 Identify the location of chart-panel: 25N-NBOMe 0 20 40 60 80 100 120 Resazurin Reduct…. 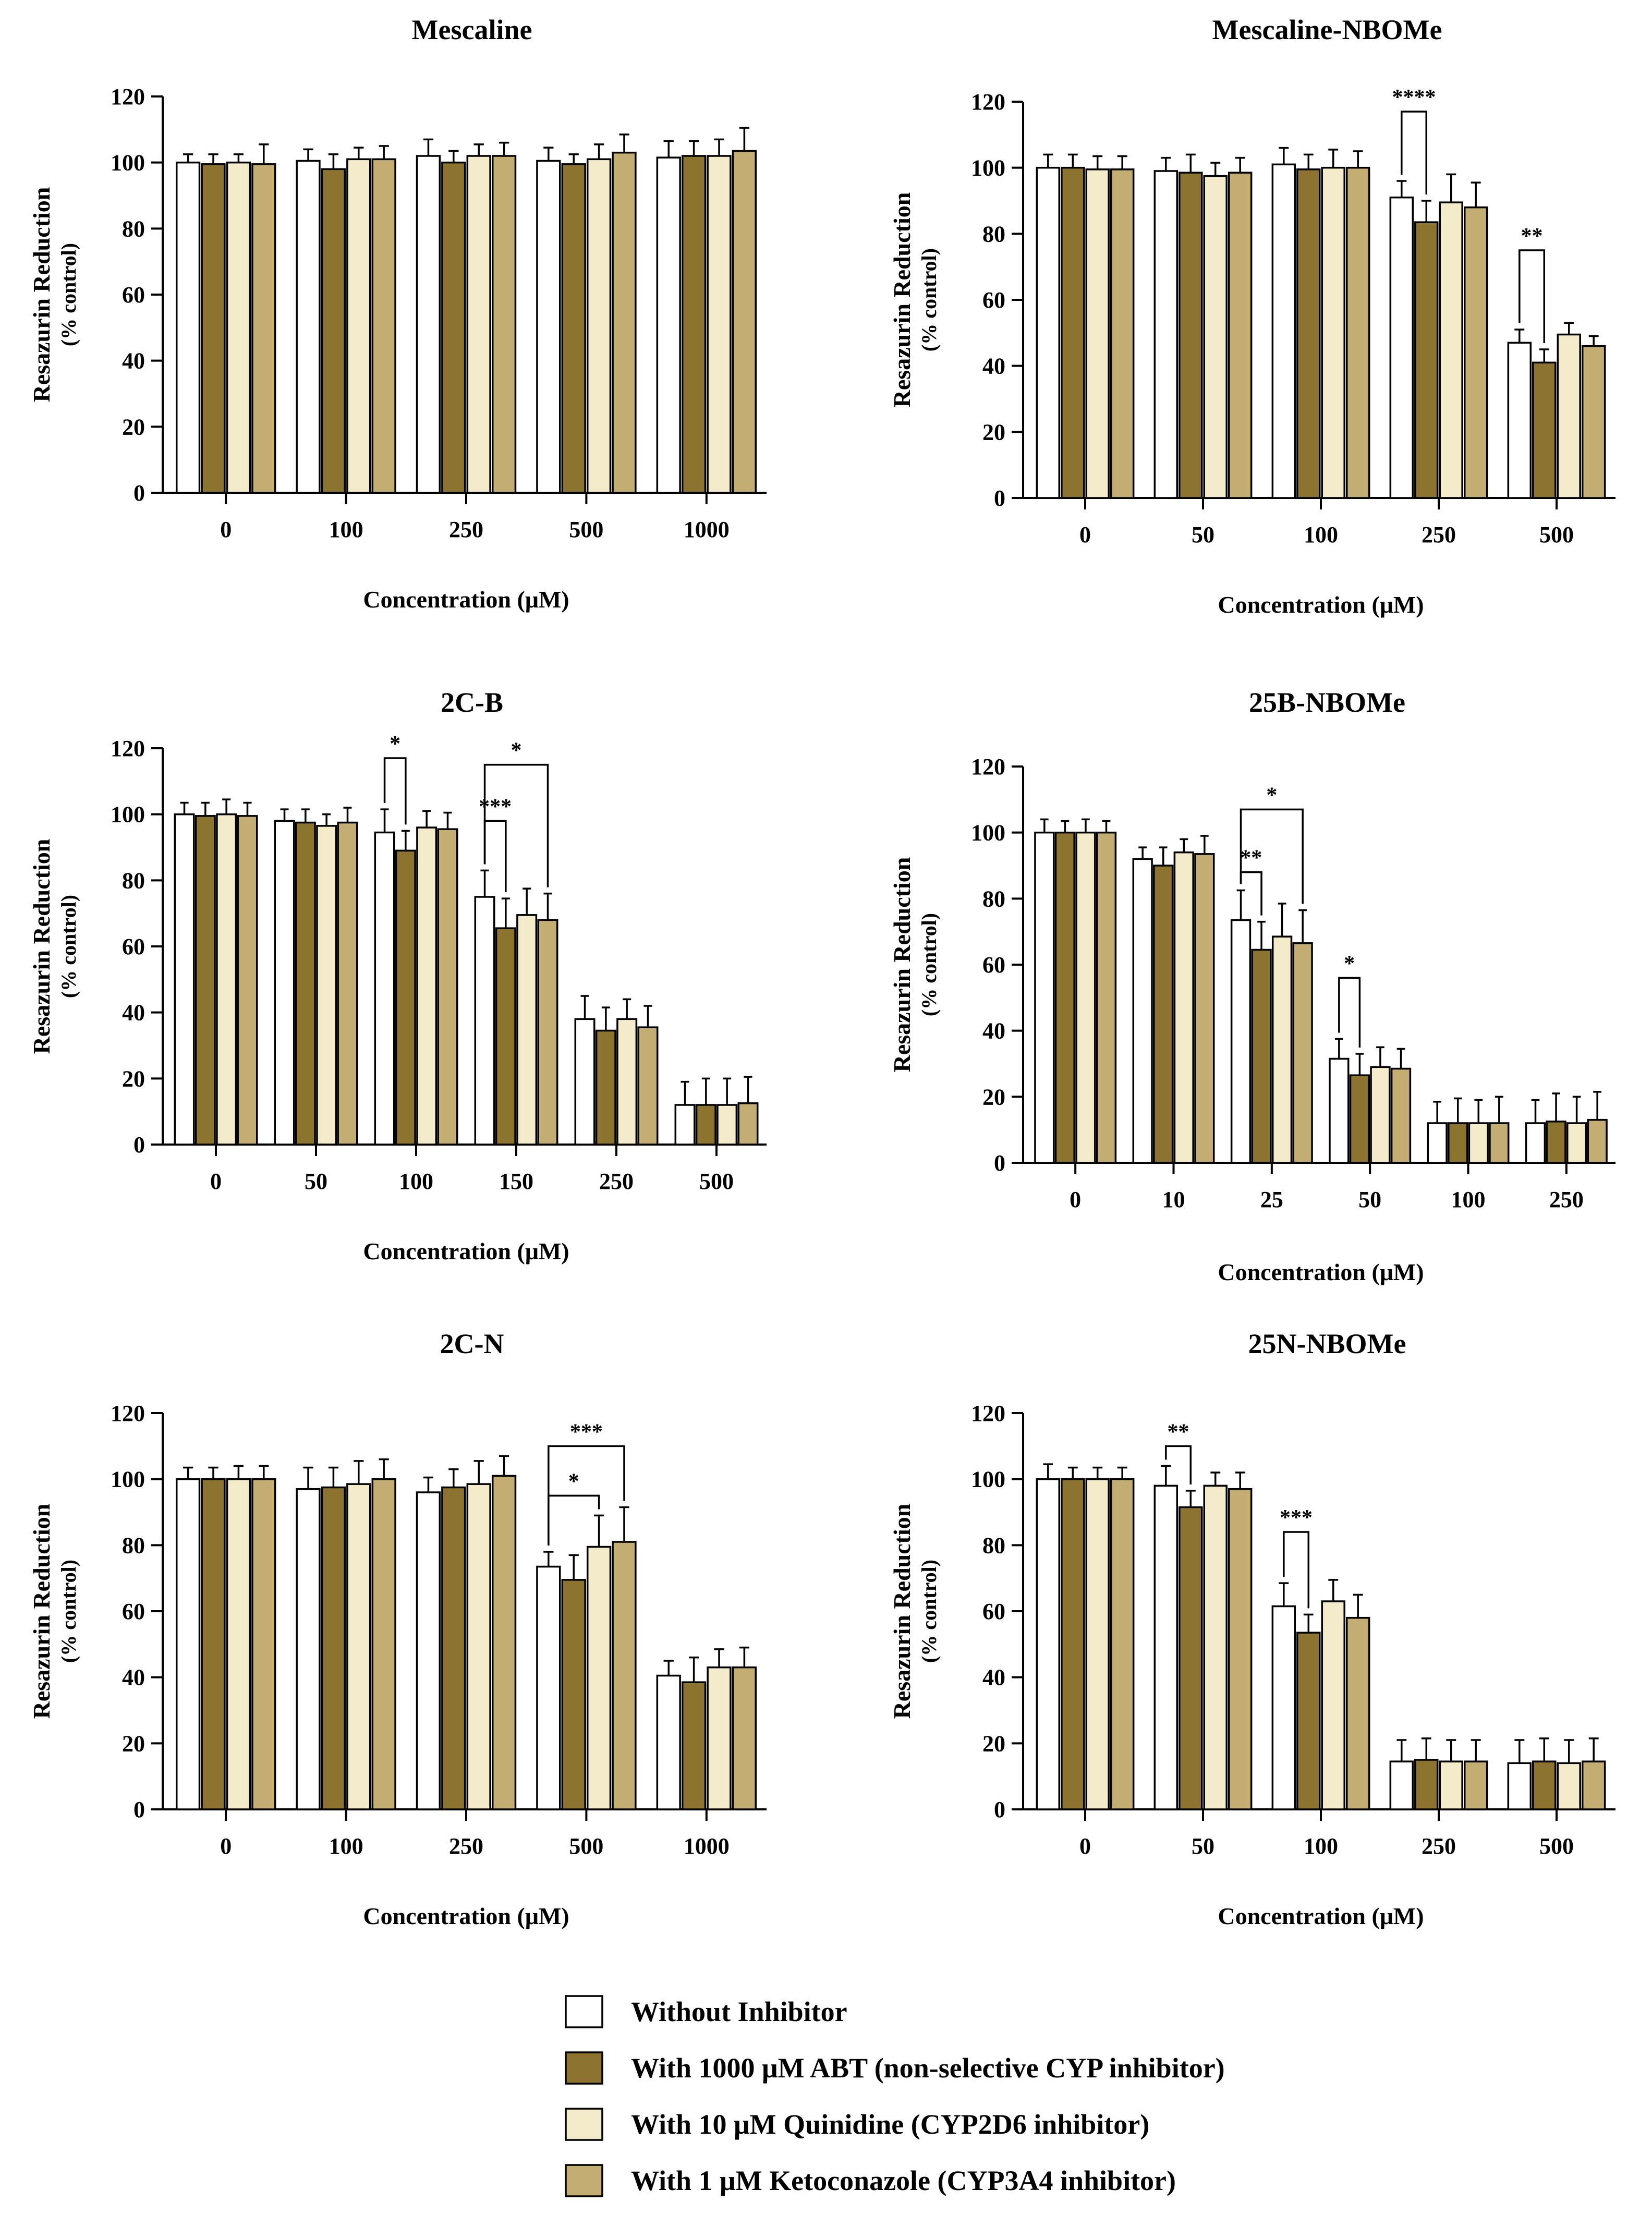
(1252, 1628).